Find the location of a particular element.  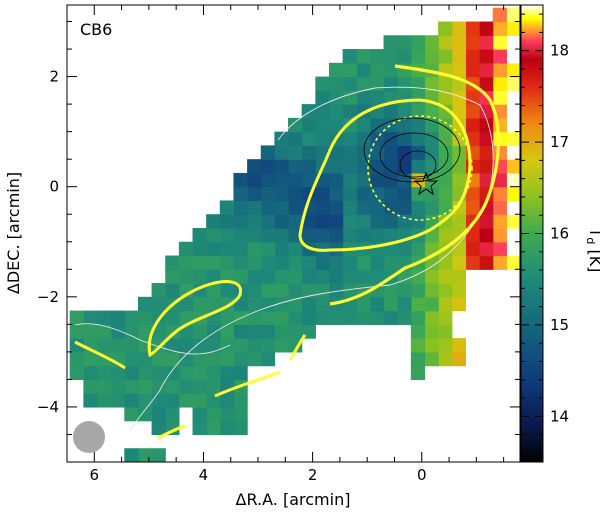

y-tick-label: −2 is located at coordinates (48, 297).